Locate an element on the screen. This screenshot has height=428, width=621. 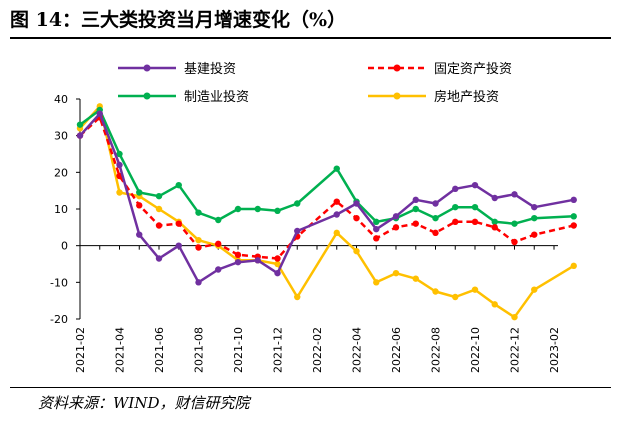
legend-item-0: 基建投资 is located at coordinates (177, 69).